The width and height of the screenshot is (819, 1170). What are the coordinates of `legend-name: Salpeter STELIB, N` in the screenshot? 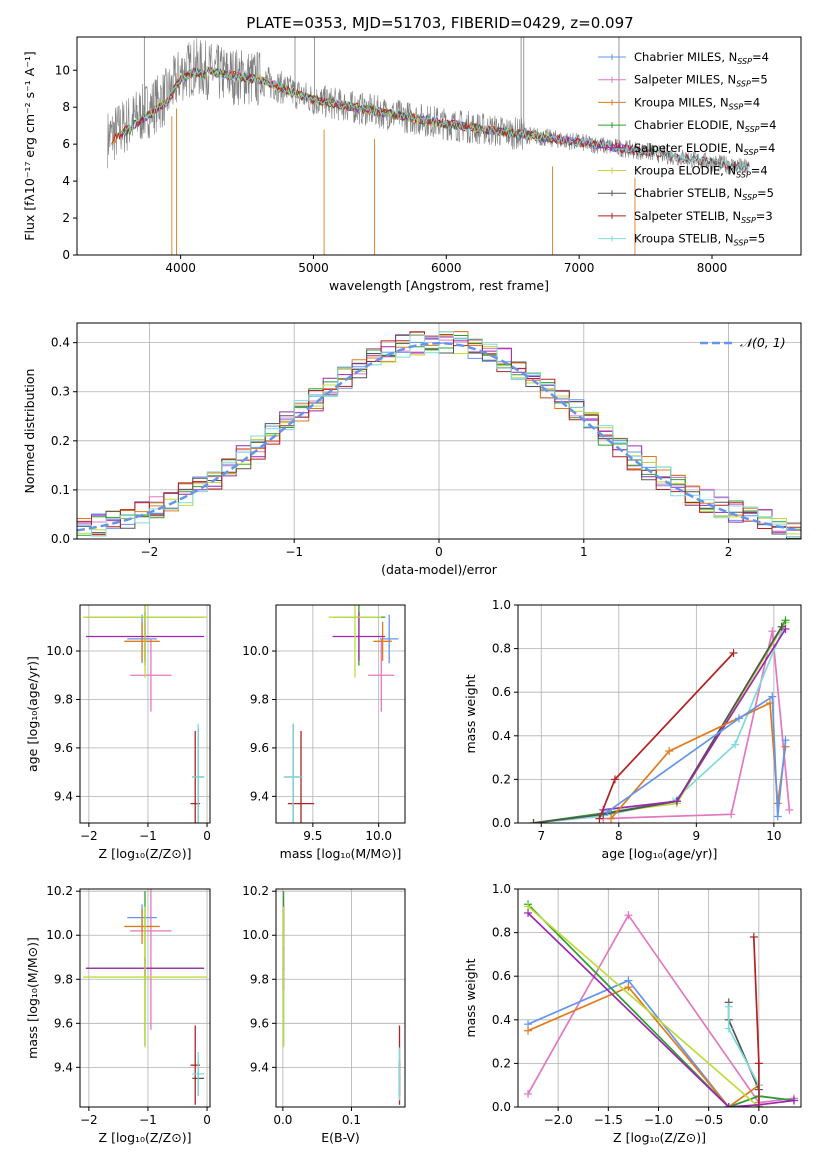 It's located at (687, 216).